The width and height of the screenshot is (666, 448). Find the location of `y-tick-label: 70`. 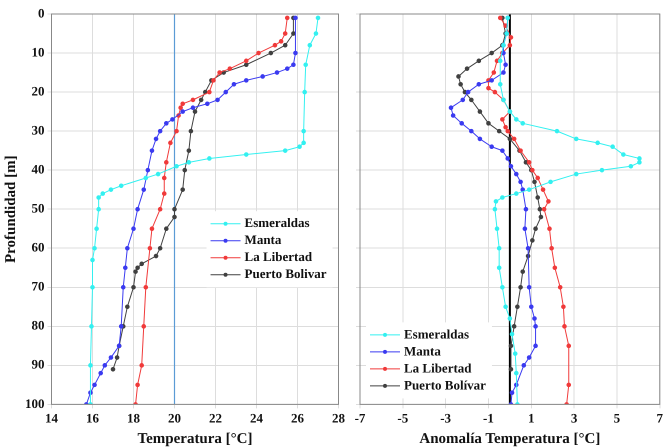

y-tick-label: 70 is located at coordinates (38, 286).